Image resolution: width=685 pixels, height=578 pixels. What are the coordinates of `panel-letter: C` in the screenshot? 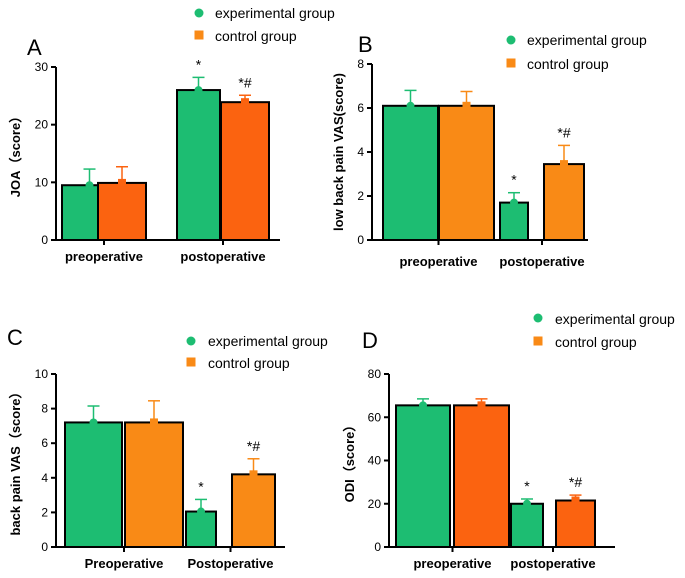 It's located at (15, 337).